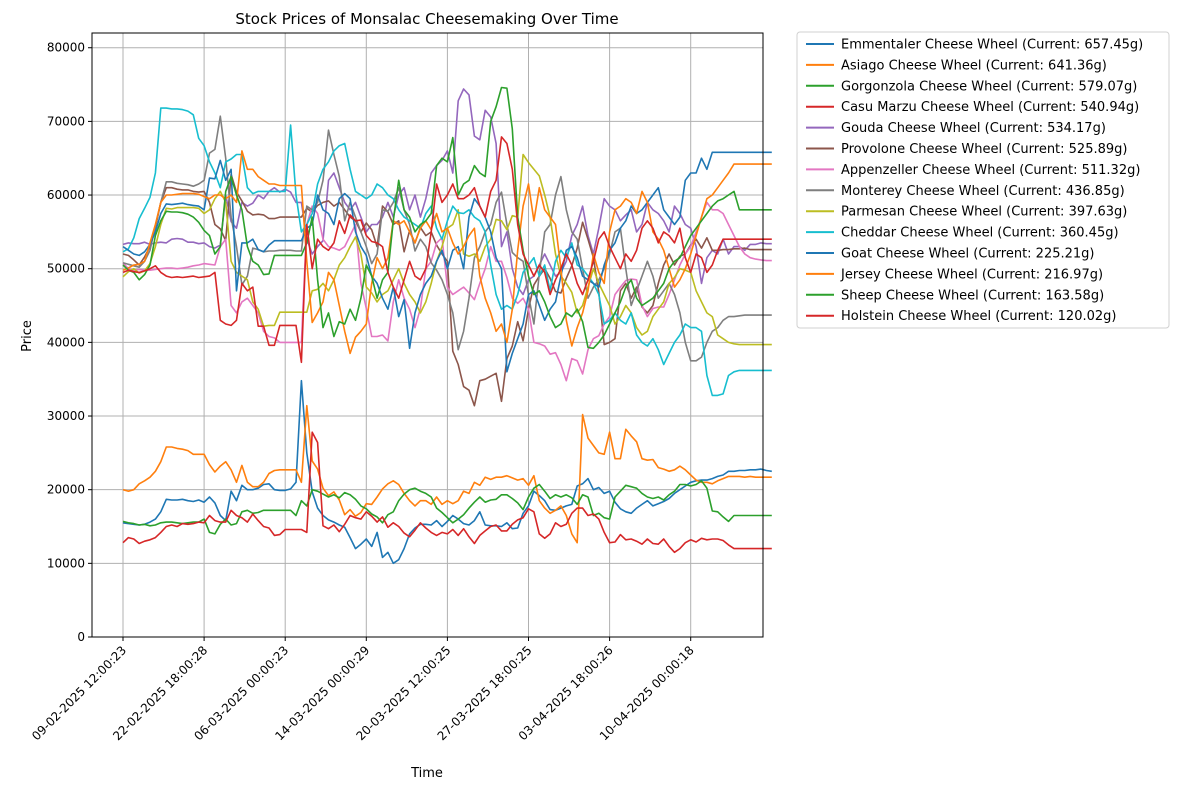 This screenshot has height=789, width=1178. Describe the element at coordinates (971, 274) in the screenshot. I see `legend-label: Jersey Cheese Wheel (Current: 216.97g)` at that location.